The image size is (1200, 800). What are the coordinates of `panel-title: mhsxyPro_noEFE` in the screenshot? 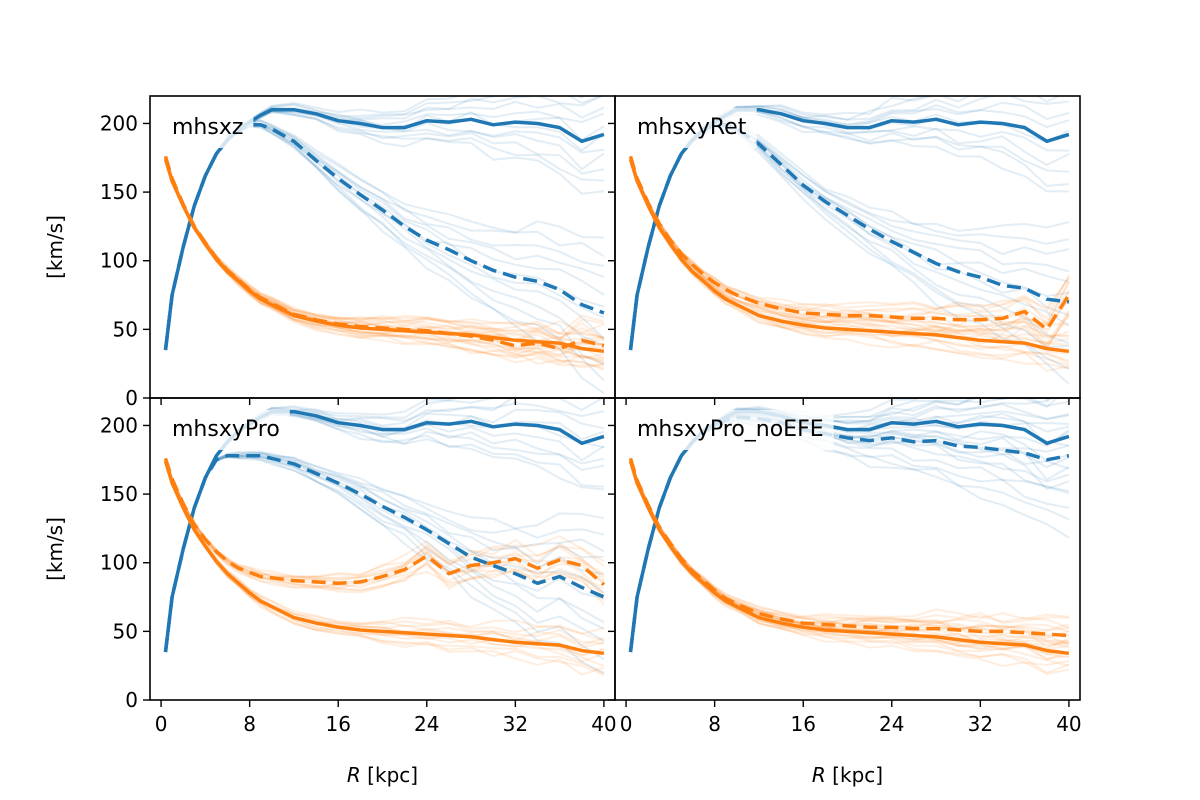 It's located at (730, 429).